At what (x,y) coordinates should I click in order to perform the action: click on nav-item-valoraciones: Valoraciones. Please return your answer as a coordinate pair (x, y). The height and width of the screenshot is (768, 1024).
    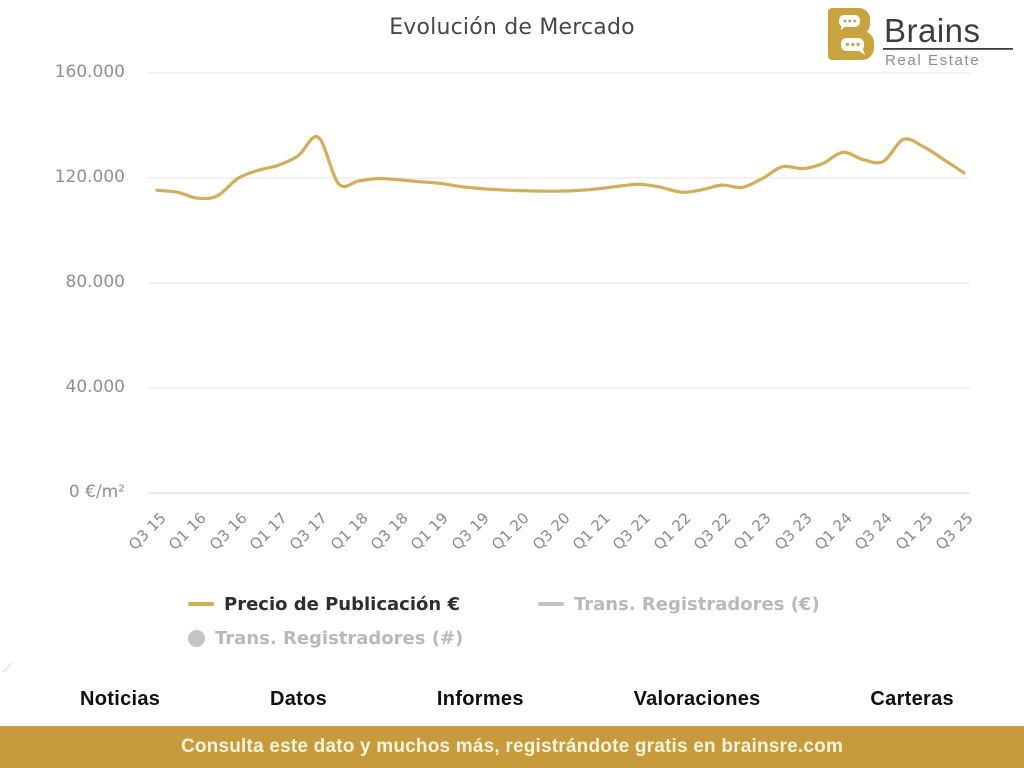
    Looking at the image, I should click on (697, 698).